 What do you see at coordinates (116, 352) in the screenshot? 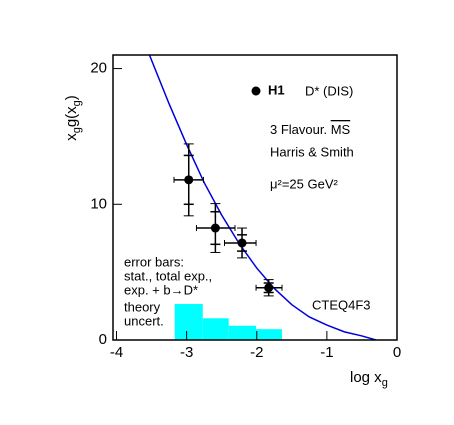
I see `x-tick-label: -4` at bounding box center [116, 352].